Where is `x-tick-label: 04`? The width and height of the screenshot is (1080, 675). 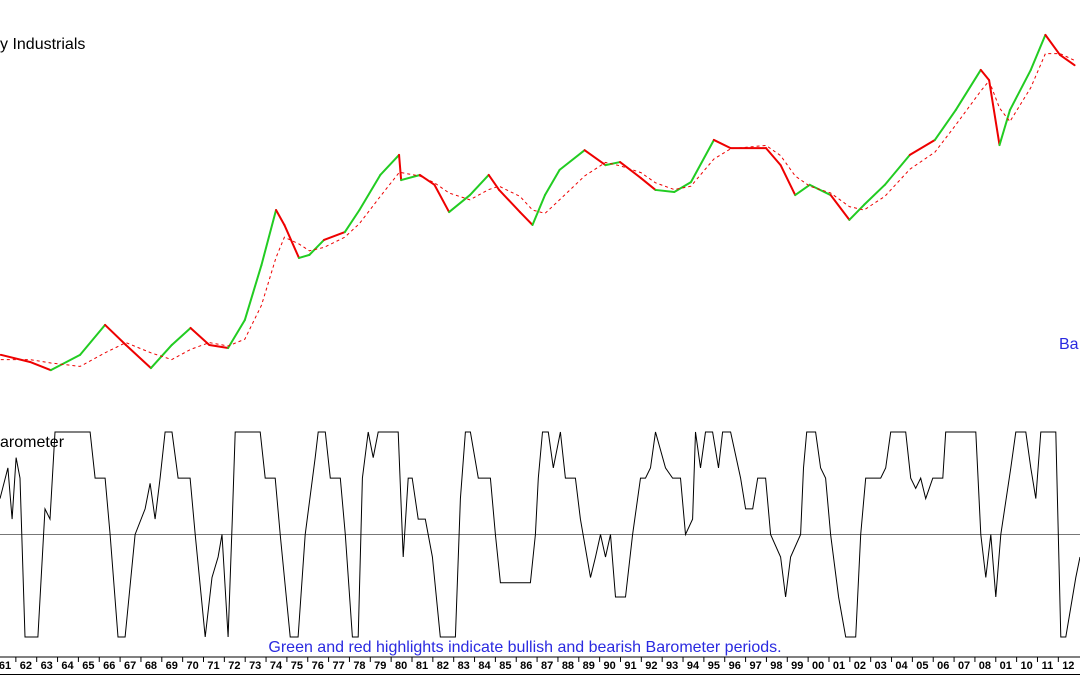 x-tick-label: 04 is located at coordinates (901, 666).